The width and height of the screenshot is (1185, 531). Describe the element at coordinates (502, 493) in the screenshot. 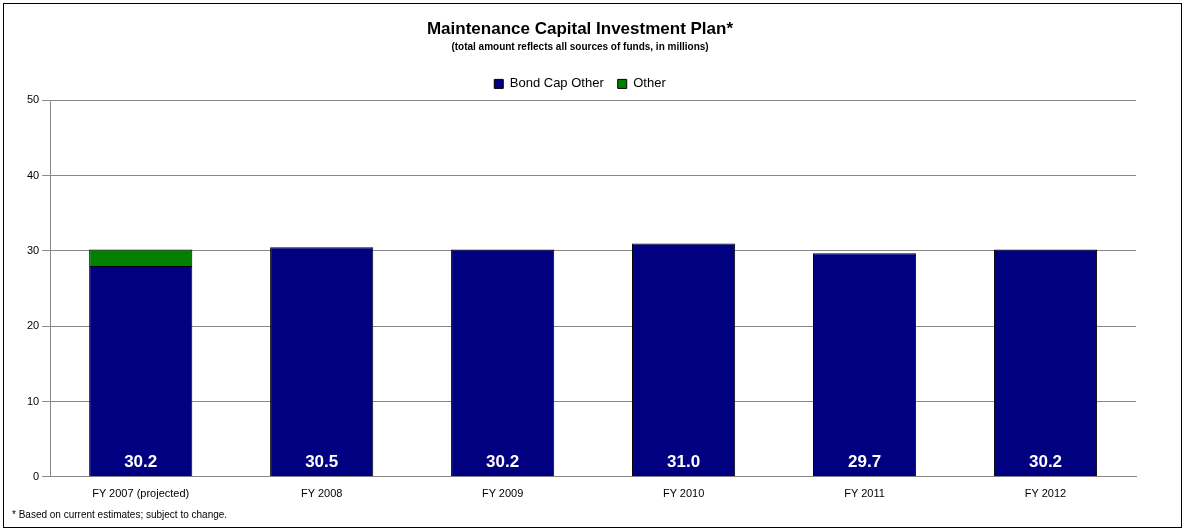

I see `x-tick-label: FY 2009` at that location.